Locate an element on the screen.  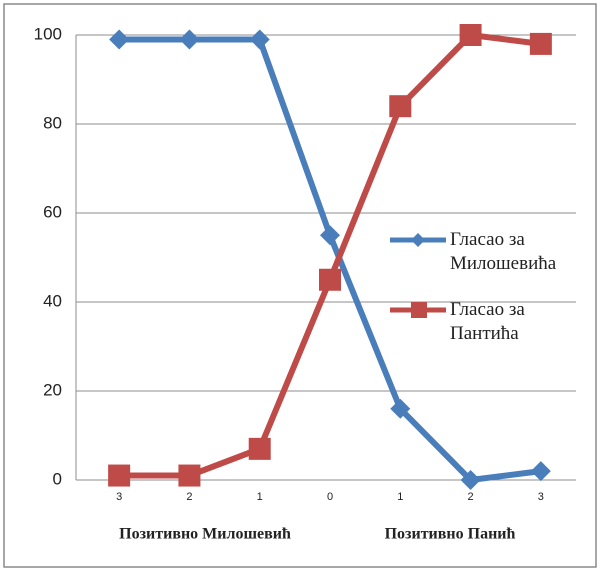
y-tick-label: 0 is located at coordinates (57, 478).